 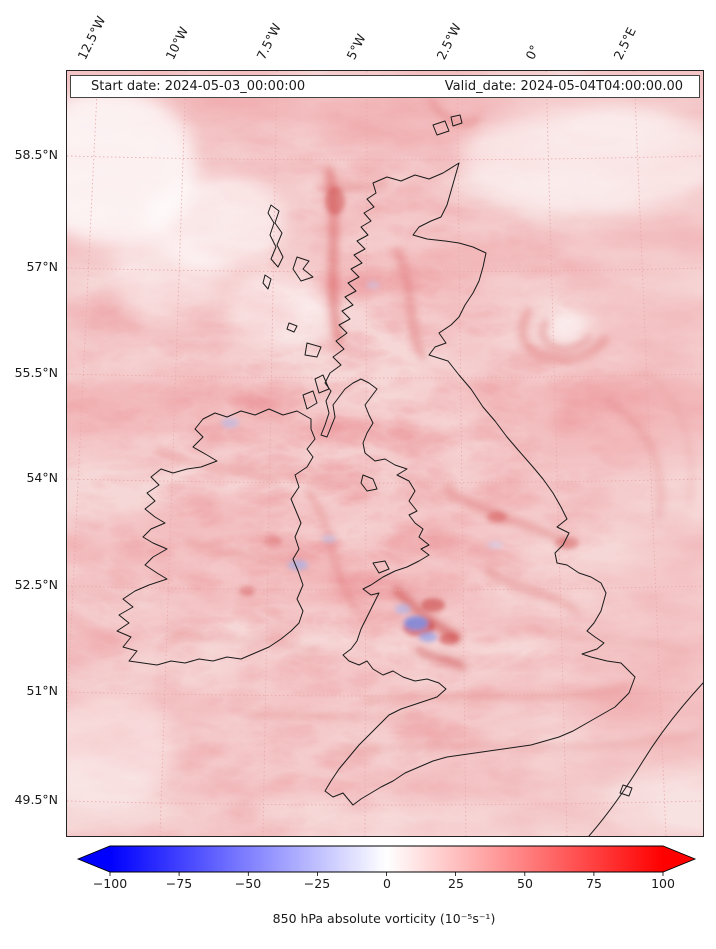 What do you see at coordinates (248, 883) in the screenshot?
I see `colorbar-tick-label: −50` at bounding box center [248, 883].